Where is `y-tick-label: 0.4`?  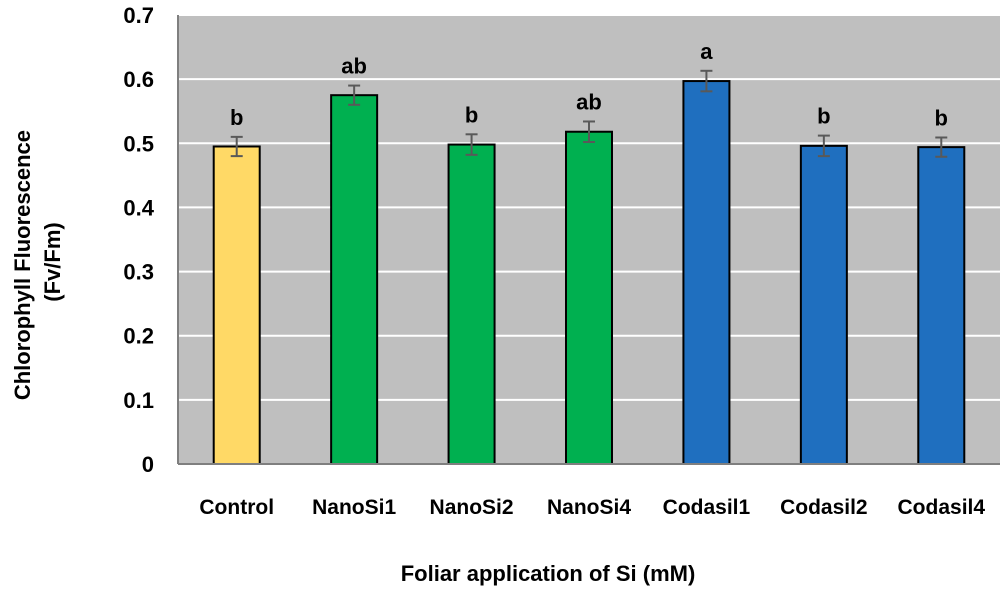
y-tick-label: 0.4 is located at coordinates (138, 207).